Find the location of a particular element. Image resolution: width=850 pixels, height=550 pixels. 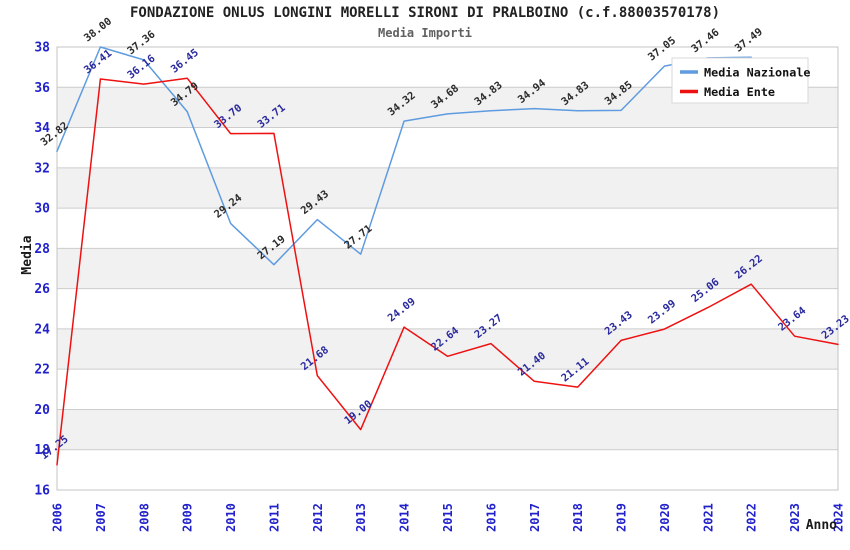

value-label: 38.00 is located at coordinates (98, 29).